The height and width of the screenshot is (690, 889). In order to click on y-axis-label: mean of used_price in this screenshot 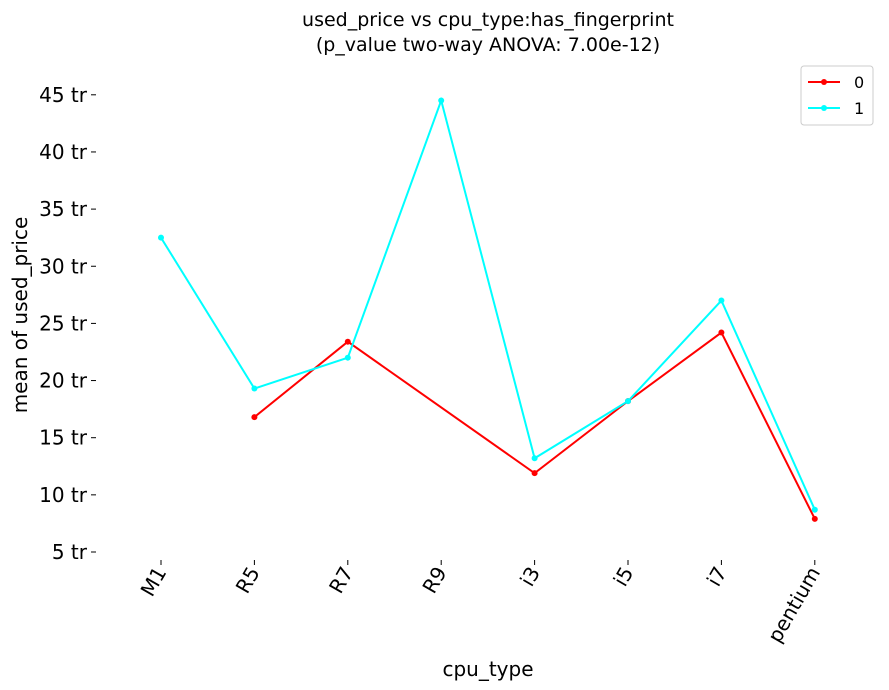, I will do `click(20, 315)`.